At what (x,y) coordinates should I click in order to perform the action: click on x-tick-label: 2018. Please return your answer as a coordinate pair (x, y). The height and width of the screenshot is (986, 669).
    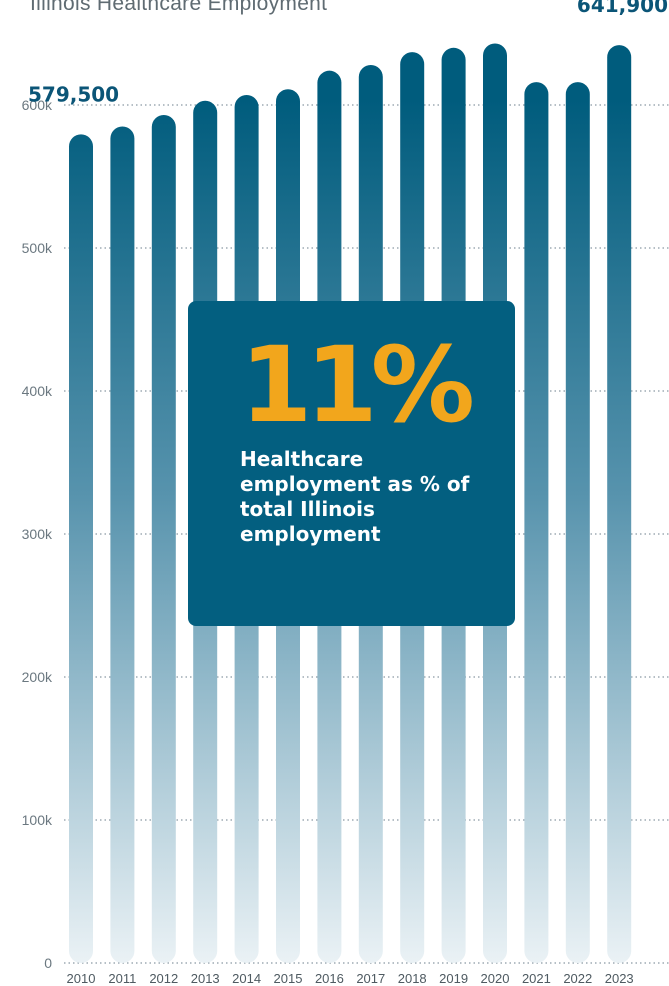
    Looking at the image, I should click on (412, 978).